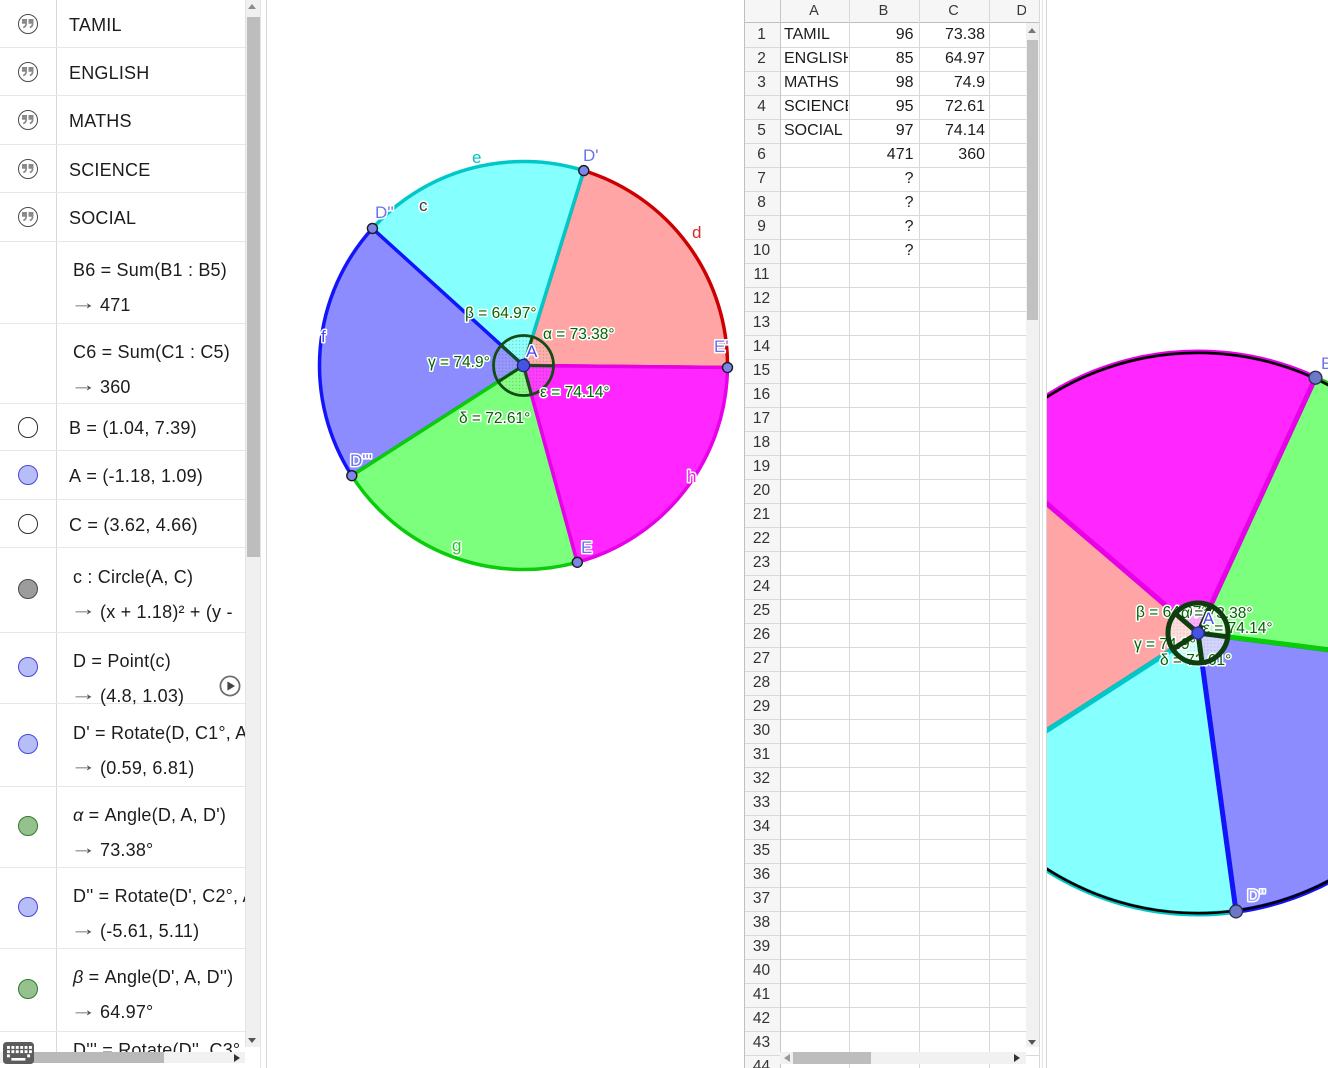  What do you see at coordinates (696, 232) in the screenshot?
I see `svg-text: d` at bounding box center [696, 232].